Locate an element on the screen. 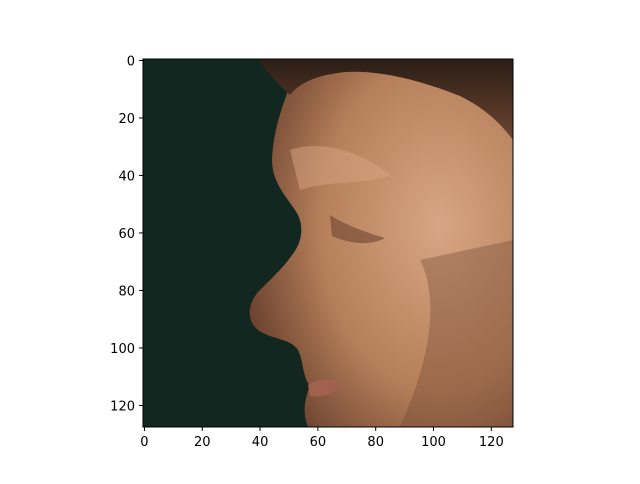 The height and width of the screenshot is (484, 640). brow-highlight is located at coordinates (340, 168).